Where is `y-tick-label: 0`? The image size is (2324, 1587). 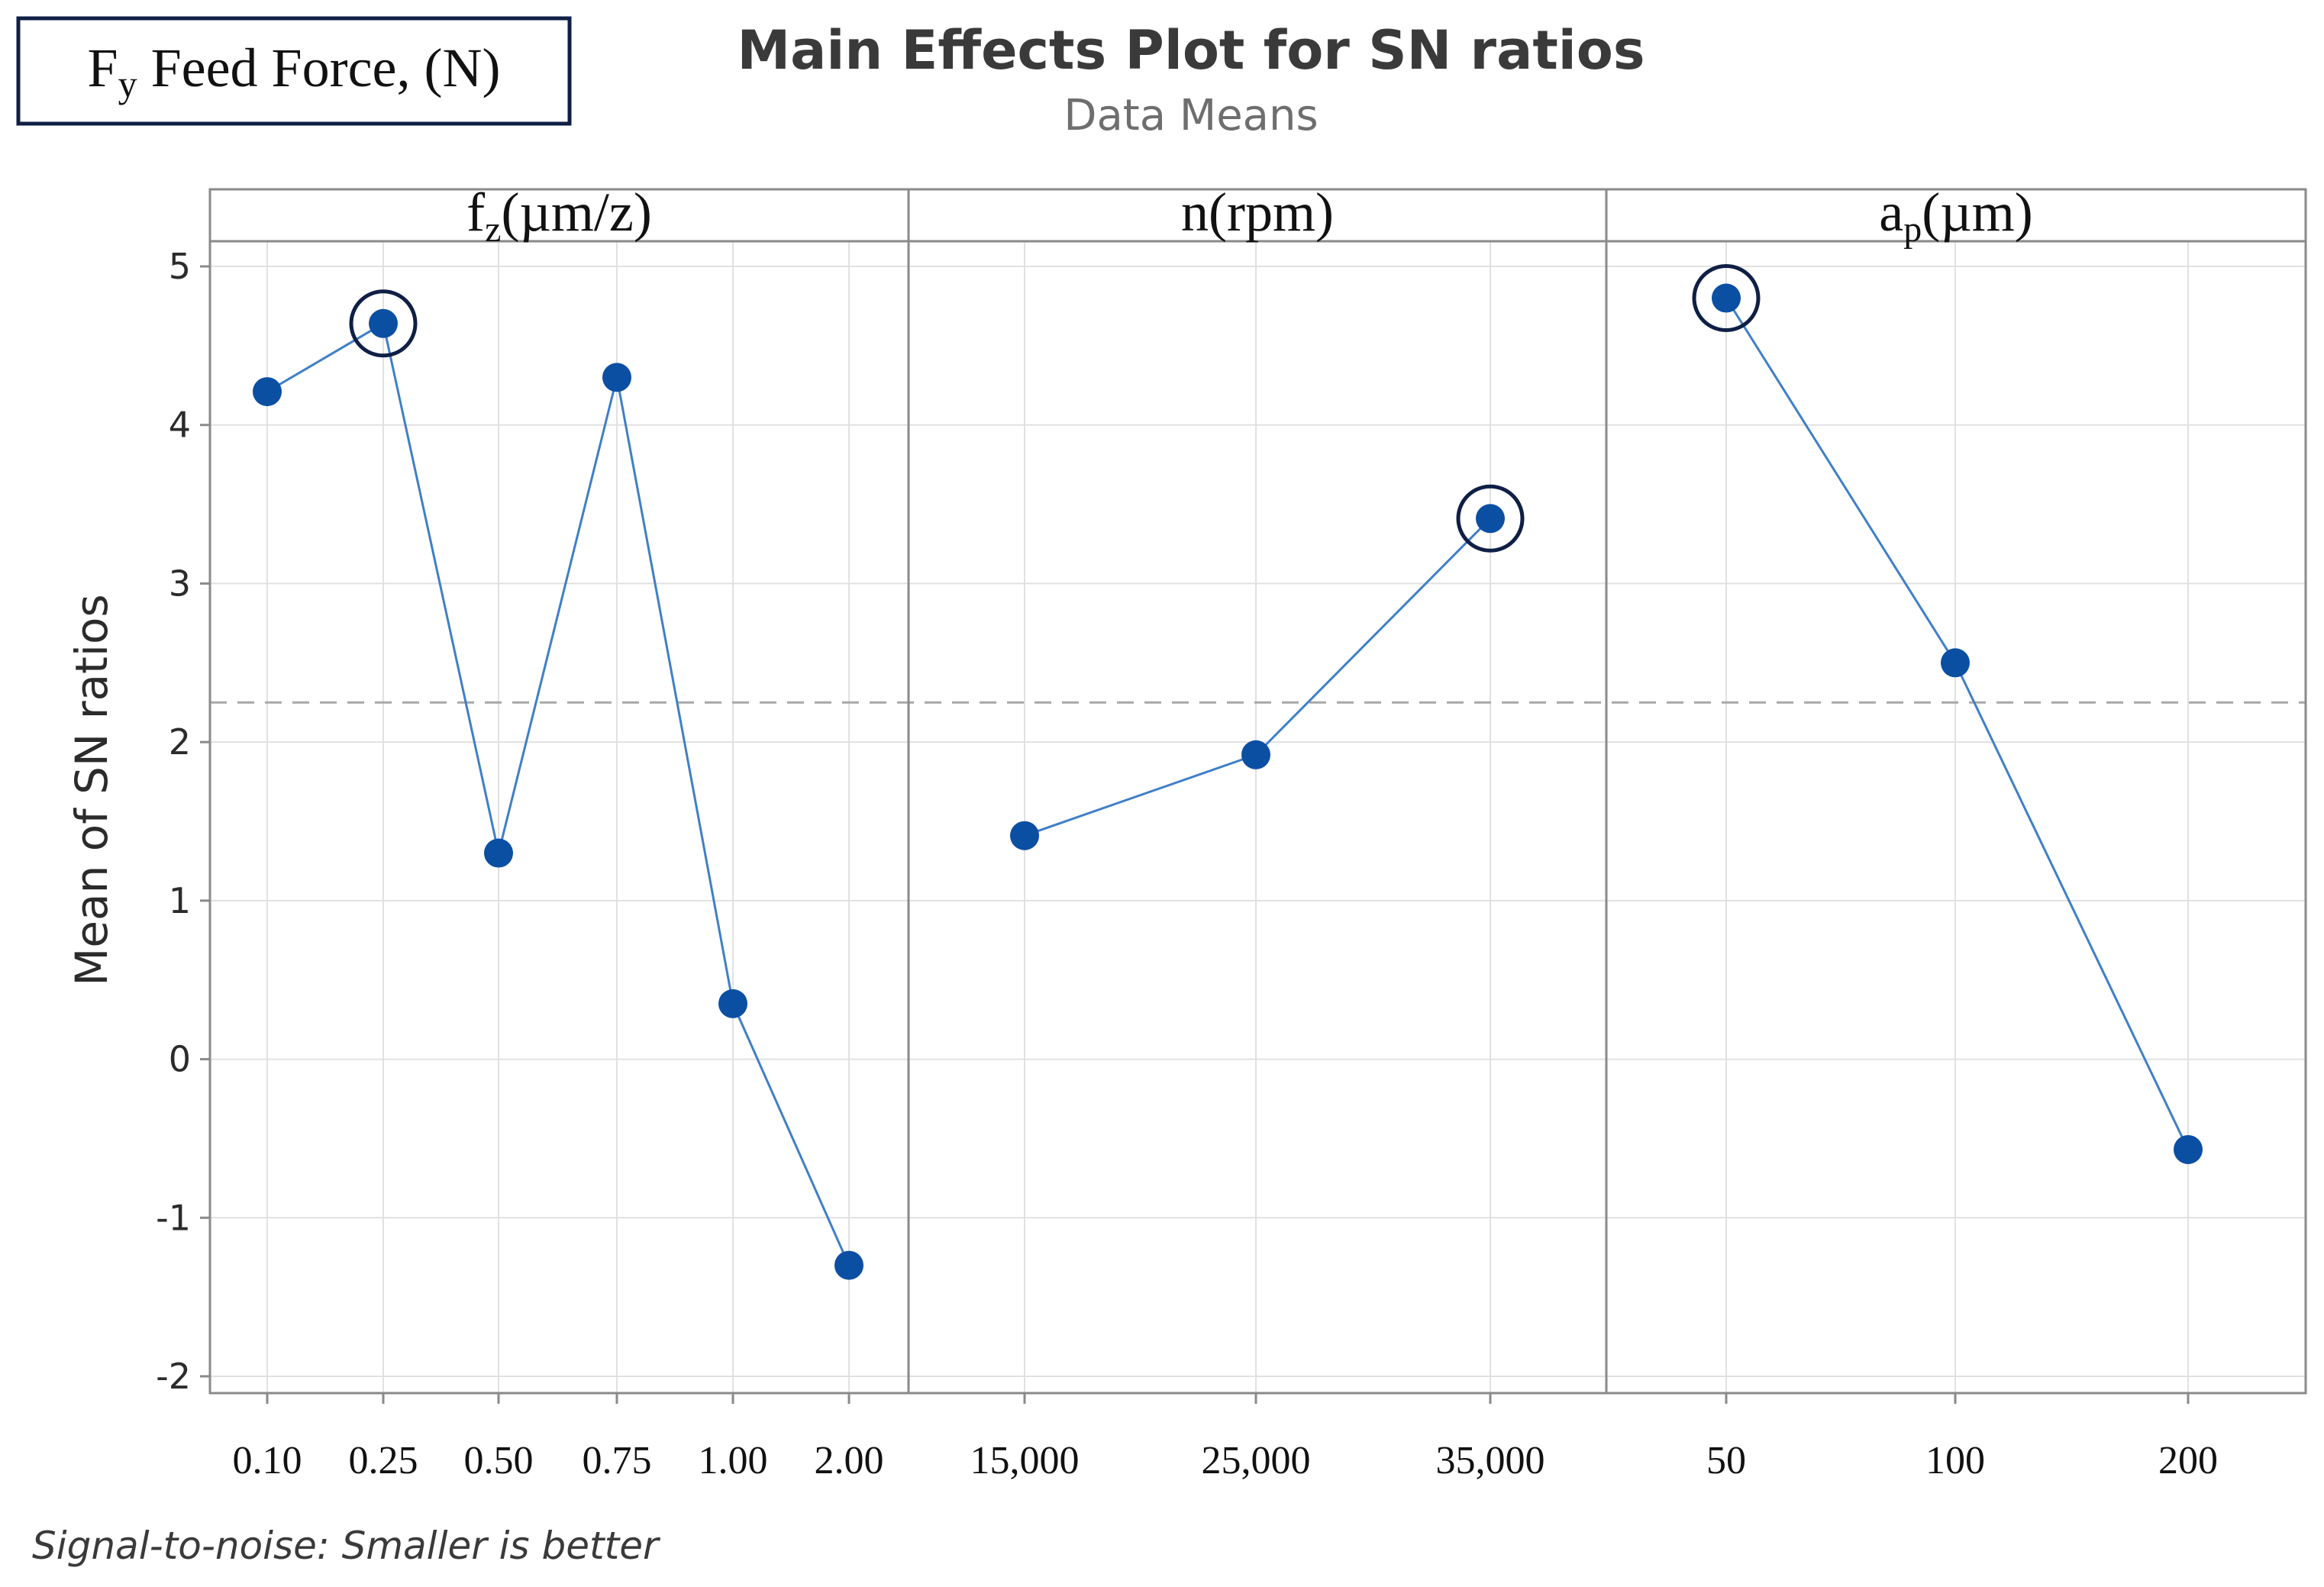 y-tick-label: 0 is located at coordinates (180, 1059).